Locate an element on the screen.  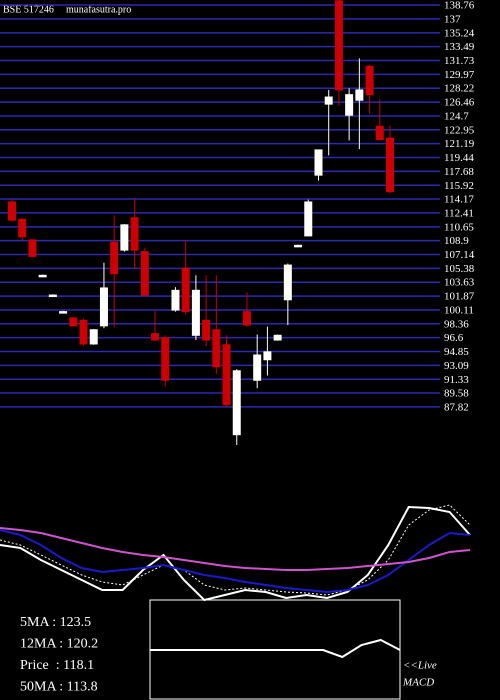
y-tick-label: 112.41 is located at coordinates (459, 213).